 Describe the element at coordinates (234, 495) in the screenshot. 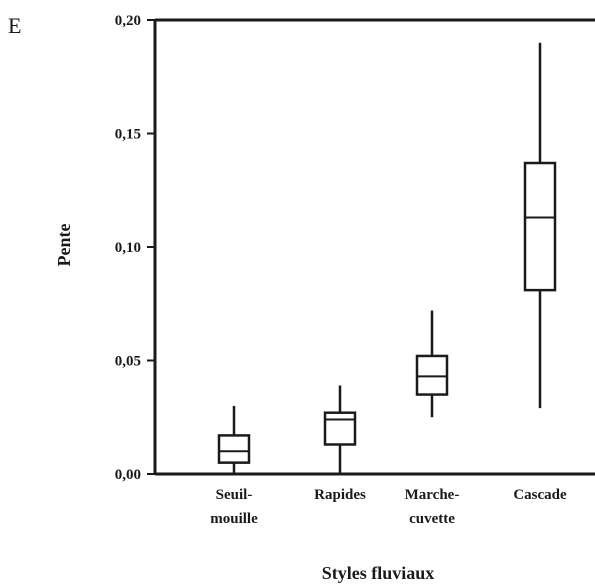

I see `x-category-label: Seuil-` at that location.